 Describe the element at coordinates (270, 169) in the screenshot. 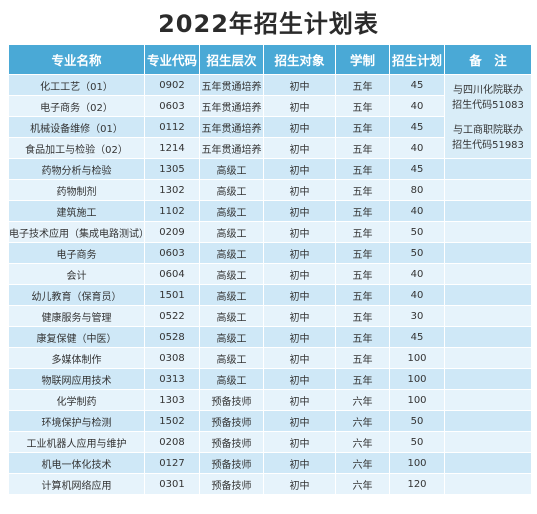

I see `table-row: 药物分析与检验 1305 高级工 初中 五年 45` at that location.